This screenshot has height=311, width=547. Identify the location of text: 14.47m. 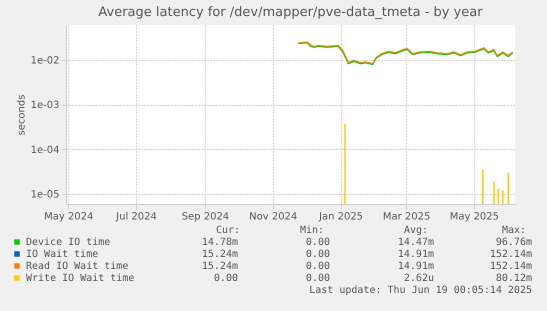
(416, 242).